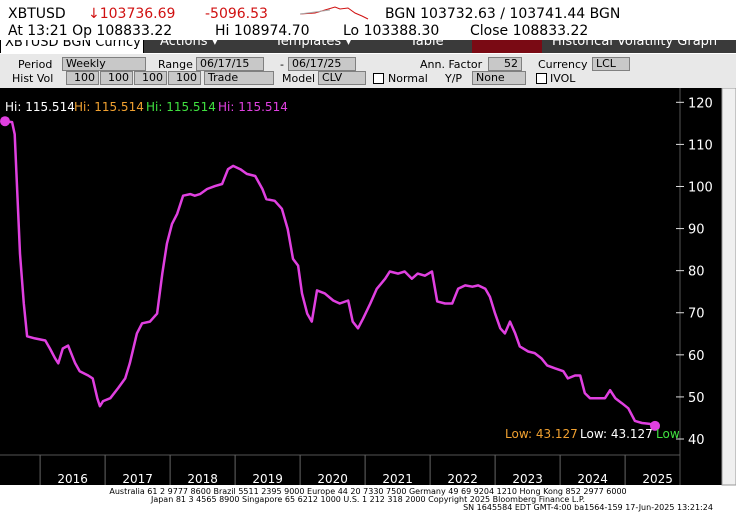  I want to click on date-field: 06/17/25, so click(322, 64).